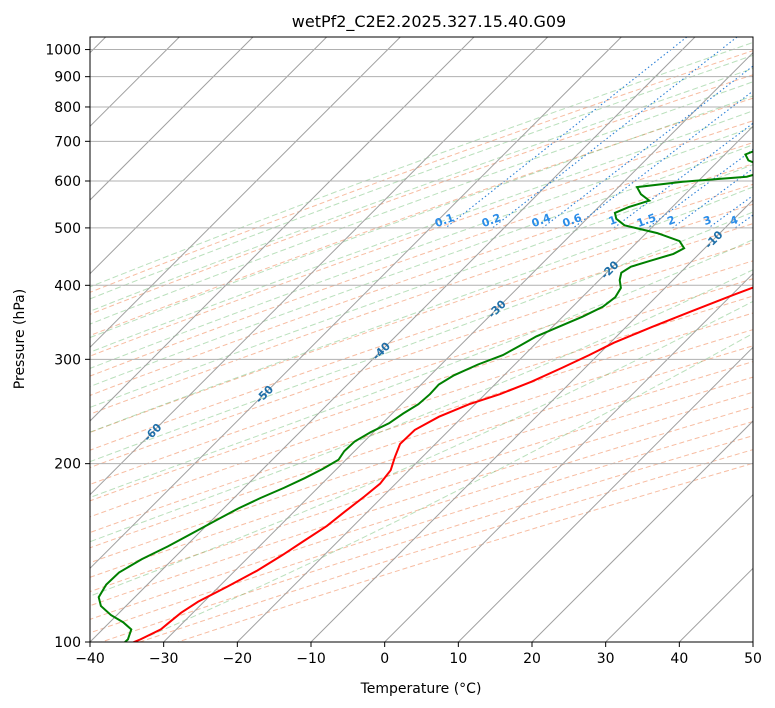 This screenshot has height=708, width=775. Describe the element at coordinates (20, 339) in the screenshot. I see `y-axis-label: Pressure (hPa)` at that location.